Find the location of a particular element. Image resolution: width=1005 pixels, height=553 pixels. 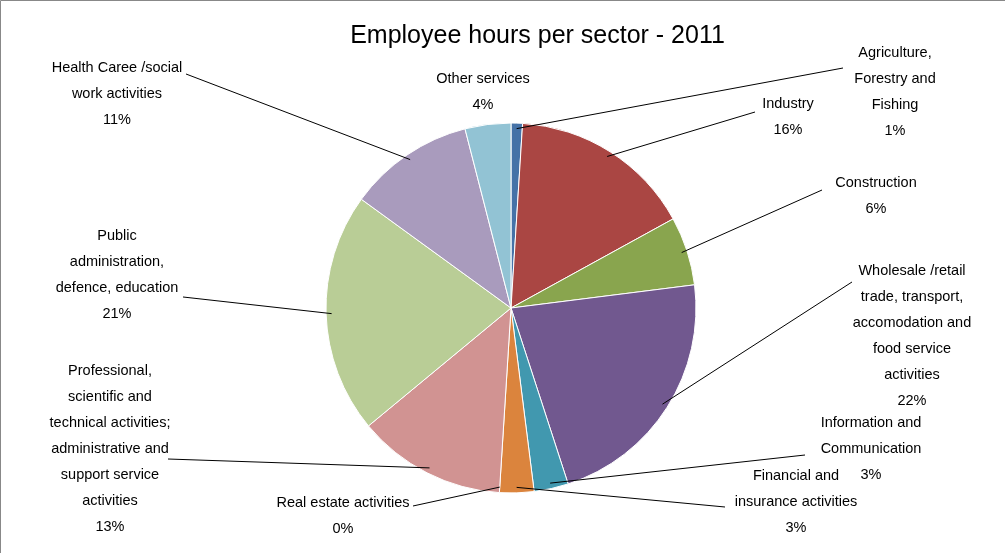

data-label: 4% is located at coordinates (483, 104).